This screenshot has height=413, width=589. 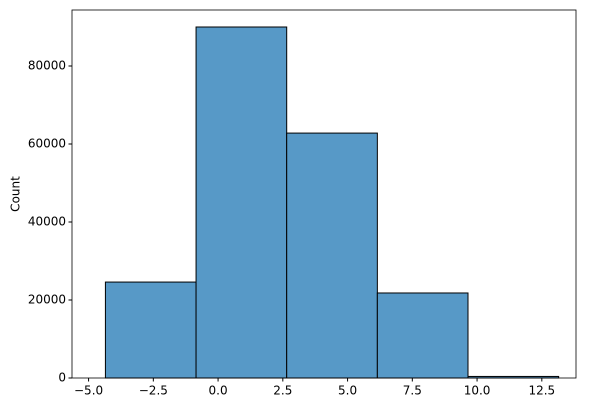 What do you see at coordinates (62, 378) in the screenshot?
I see `y-tick-label: 0` at bounding box center [62, 378].